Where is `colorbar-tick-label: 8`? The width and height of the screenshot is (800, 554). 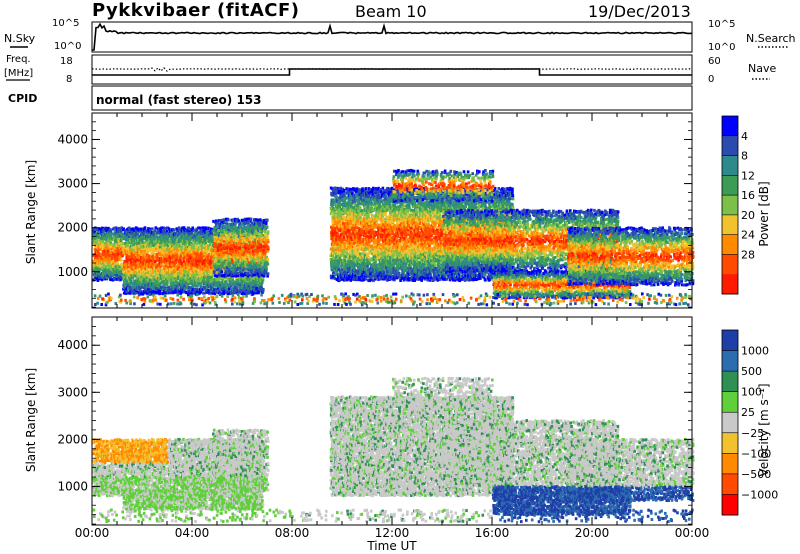 colorbar-tick-label: 8 is located at coordinates (744, 156).